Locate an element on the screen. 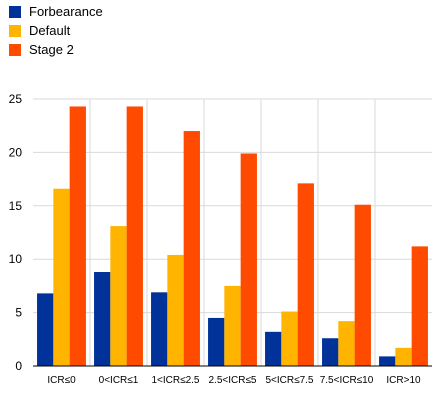 The image size is (437, 407). x-tick-label-4: 5<ICR≤7.5 is located at coordinates (289, 380).